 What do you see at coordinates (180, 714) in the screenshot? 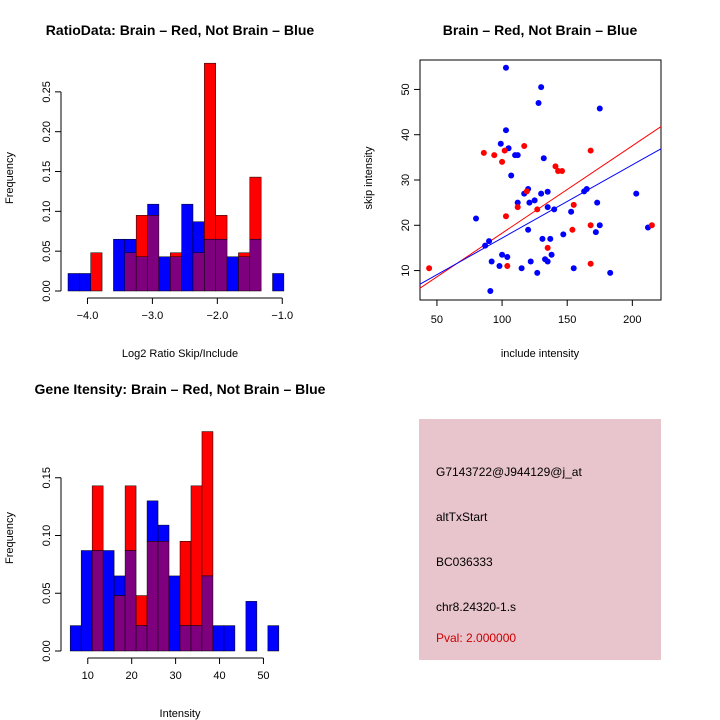
I see `gene-x-axis-label: Intensity` at bounding box center [180, 714].